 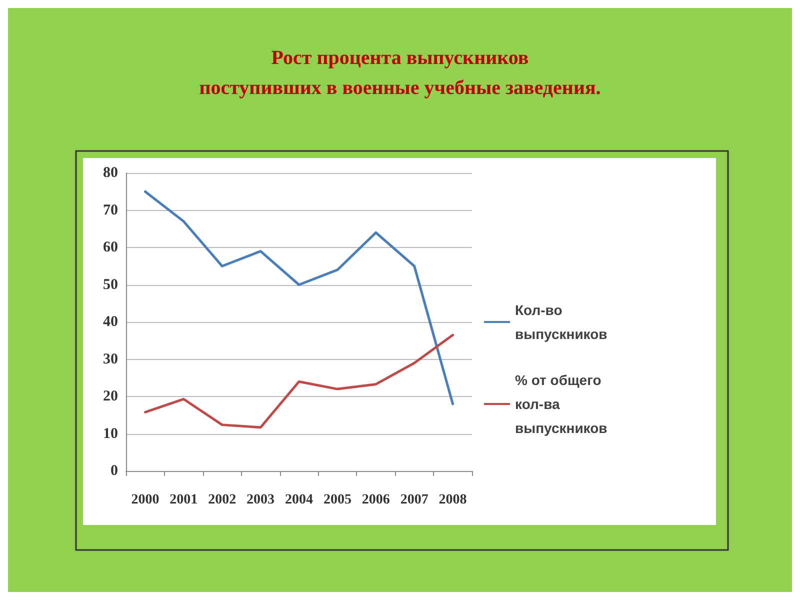 What do you see at coordinates (376, 500) in the screenshot?
I see `x-tick-label: 2006` at bounding box center [376, 500].